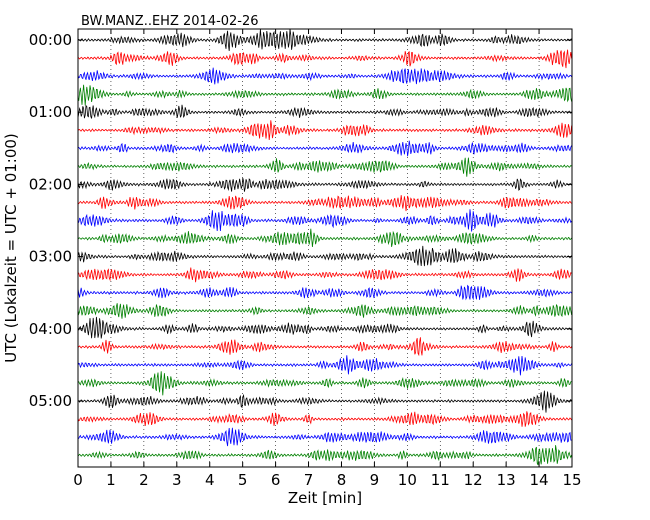 The width and height of the screenshot is (650, 520). I want to click on x-tick-label: 3, so click(177, 480).